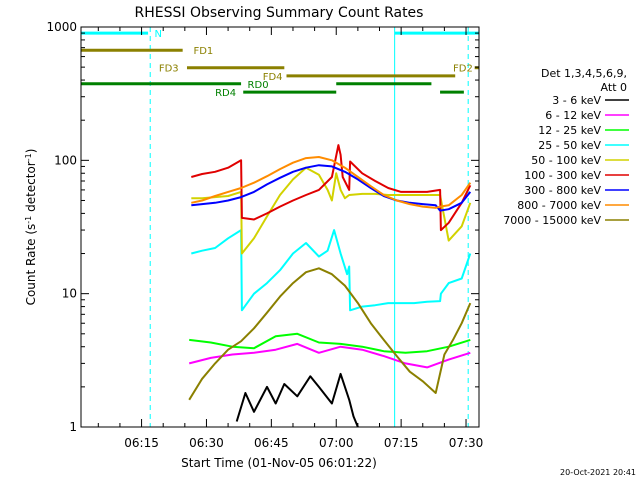 This screenshot has width=640, height=480. Describe the element at coordinates (552, 220) in the screenshot. I see `legend-entry-8: 7000 - 15000 keV` at that location.